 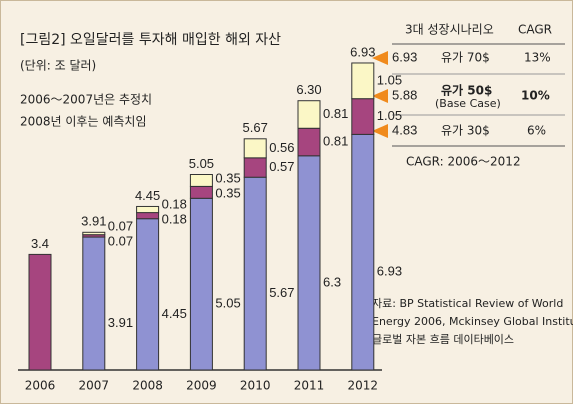 What do you see at coordinates (468, 103) in the screenshot?
I see `row-note: (Base Case)` at bounding box center [468, 103].